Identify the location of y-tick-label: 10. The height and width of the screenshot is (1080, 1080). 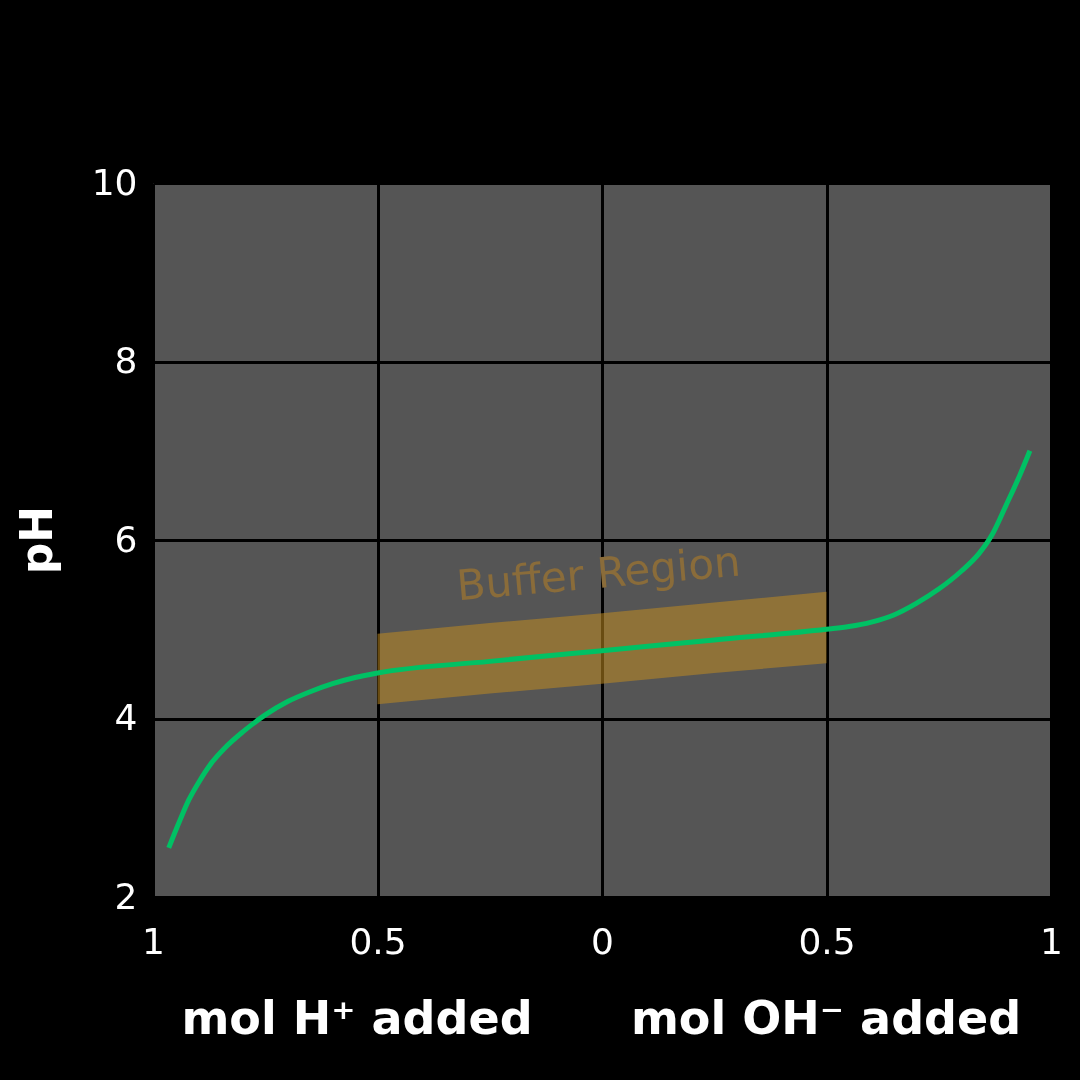
(114, 182).